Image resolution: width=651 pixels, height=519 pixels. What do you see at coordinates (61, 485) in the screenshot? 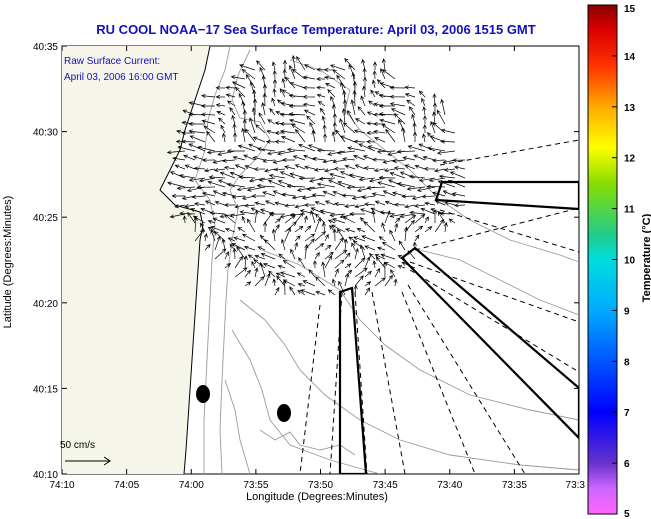
I see `x-tick-label: 74:10` at bounding box center [61, 485].